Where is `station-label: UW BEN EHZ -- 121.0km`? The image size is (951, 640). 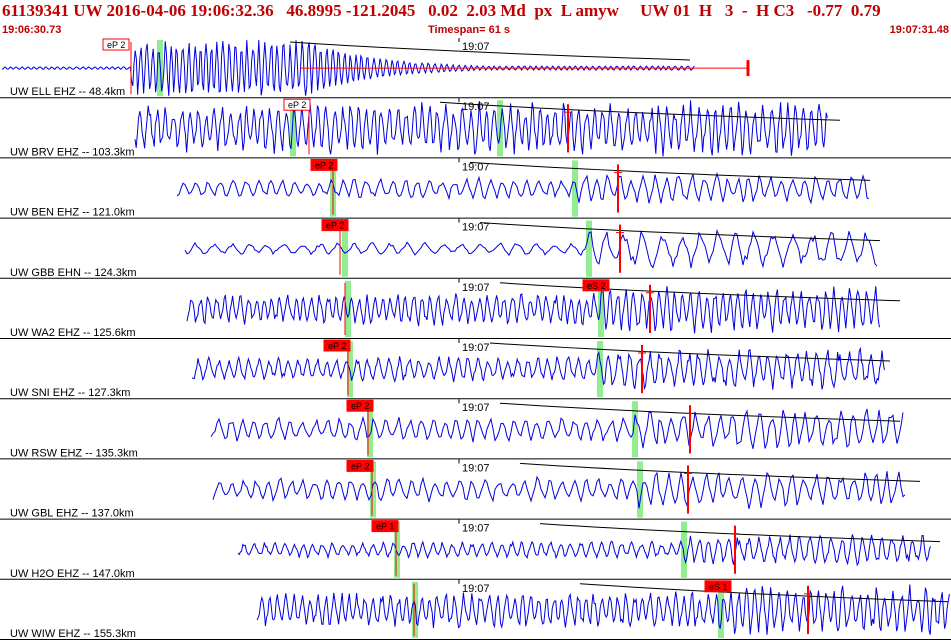 station-label: UW BEN EHZ -- 121.0km is located at coordinates (72, 213).